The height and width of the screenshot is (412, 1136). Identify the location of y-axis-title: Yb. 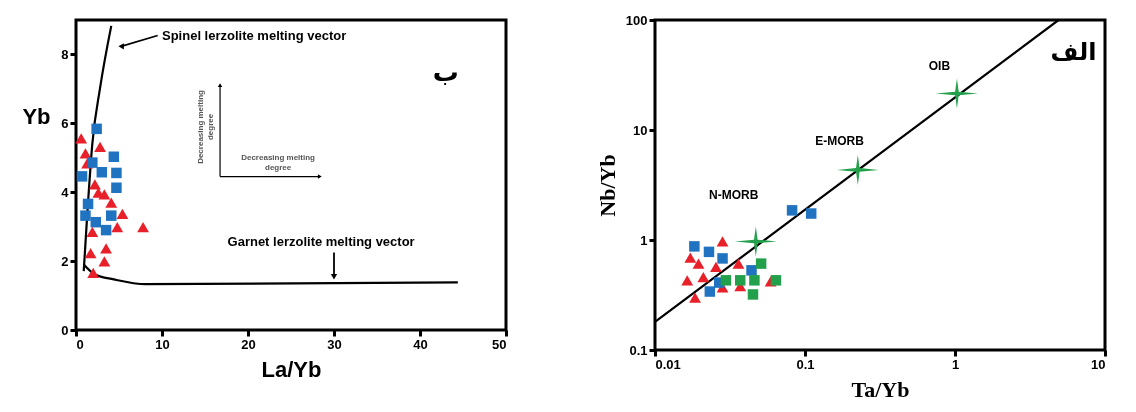
(36, 116).